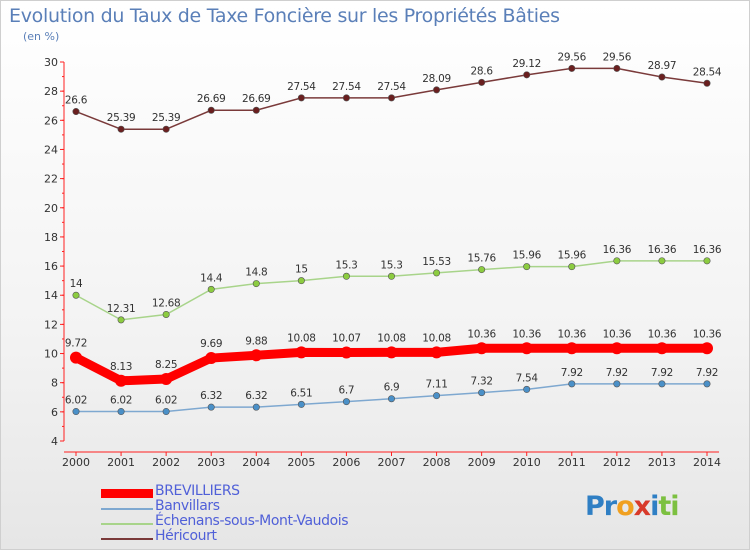 The height and width of the screenshot is (550, 750). I want to click on y-tick-label: 8, so click(54, 383).